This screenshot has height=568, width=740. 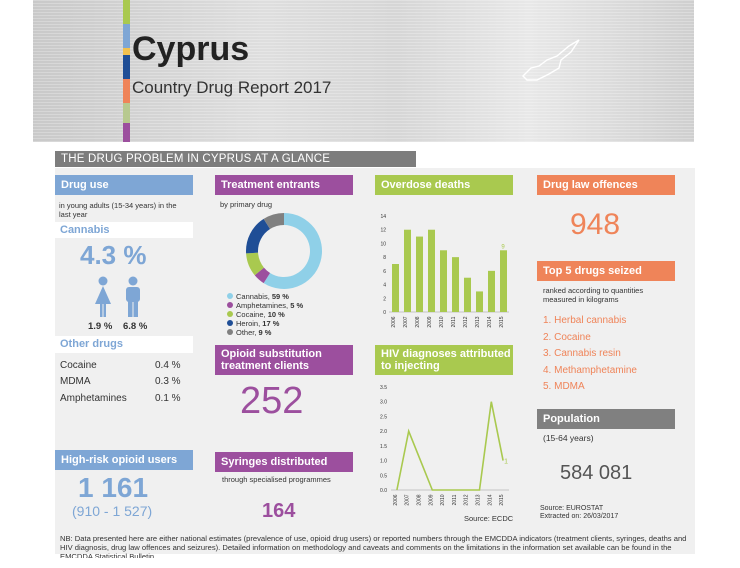 What do you see at coordinates (503, 247) in the screenshot?
I see `bar-value-label: 9` at bounding box center [503, 247].